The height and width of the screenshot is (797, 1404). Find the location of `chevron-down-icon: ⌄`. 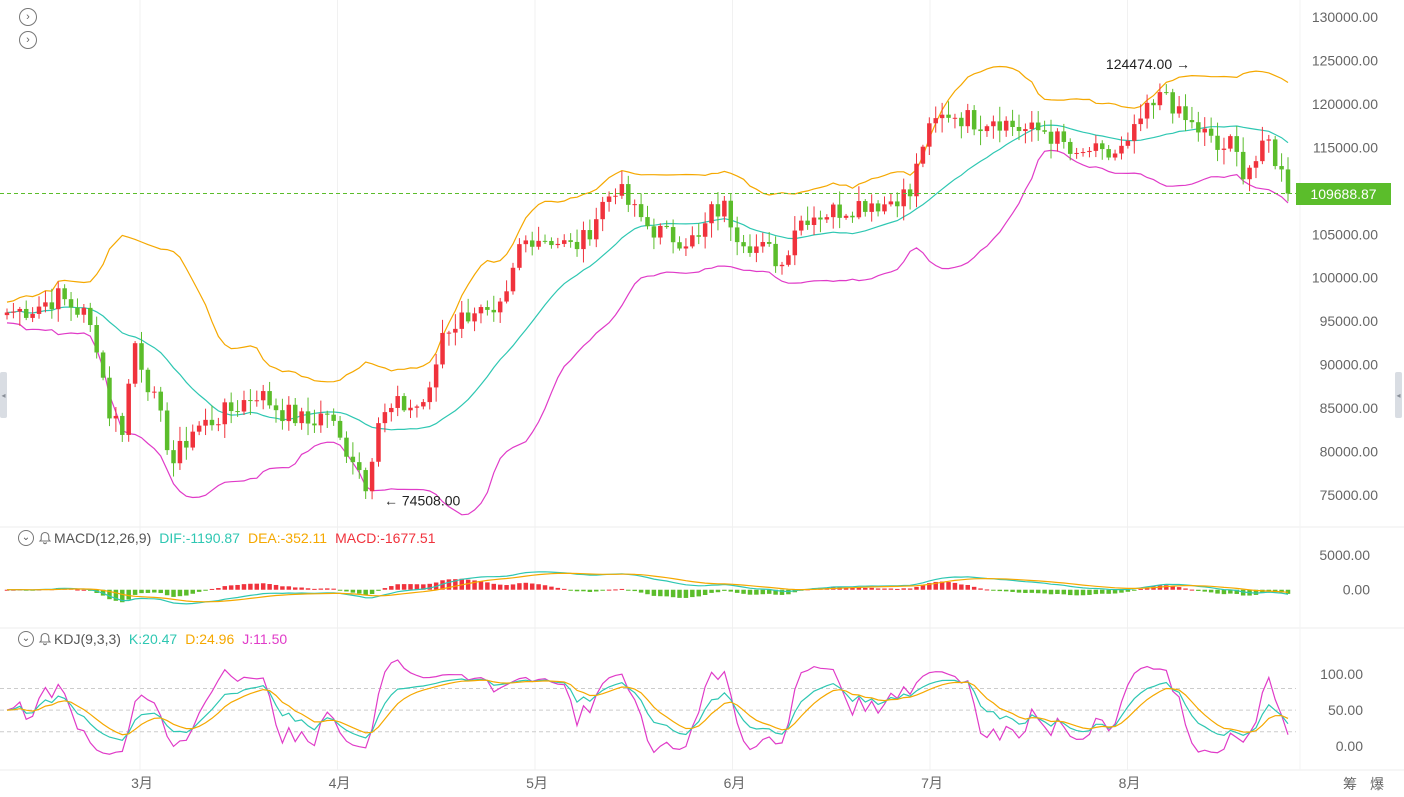

chevron-down-icon: ⌄ is located at coordinates (26, 538).